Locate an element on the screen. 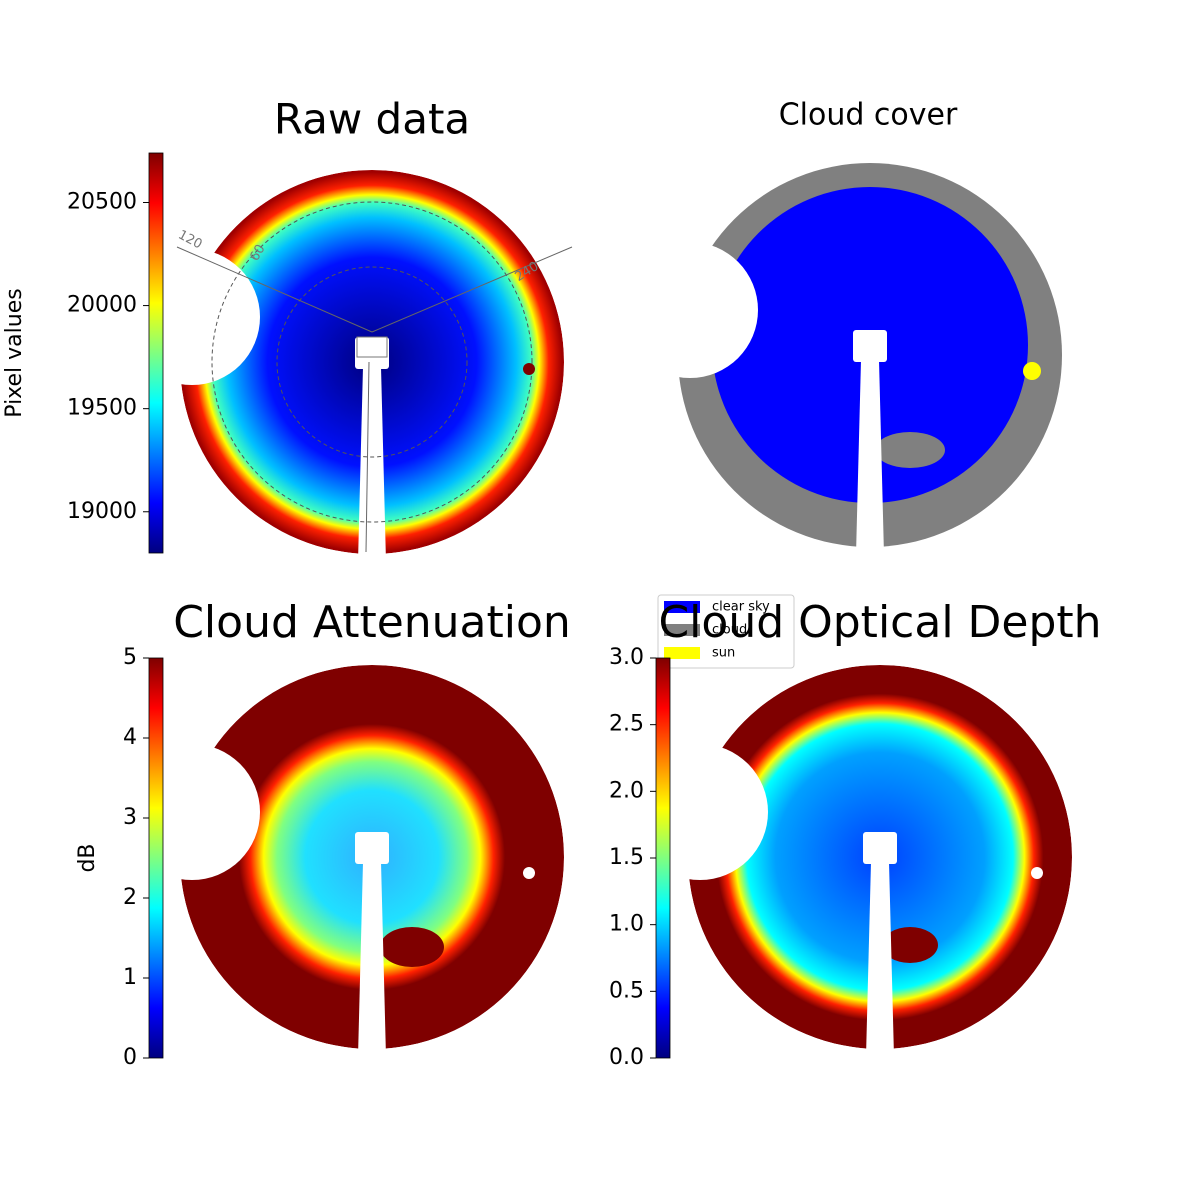 The image size is (1200, 1200). panel-title: Cloud cover is located at coordinates (868, 115).